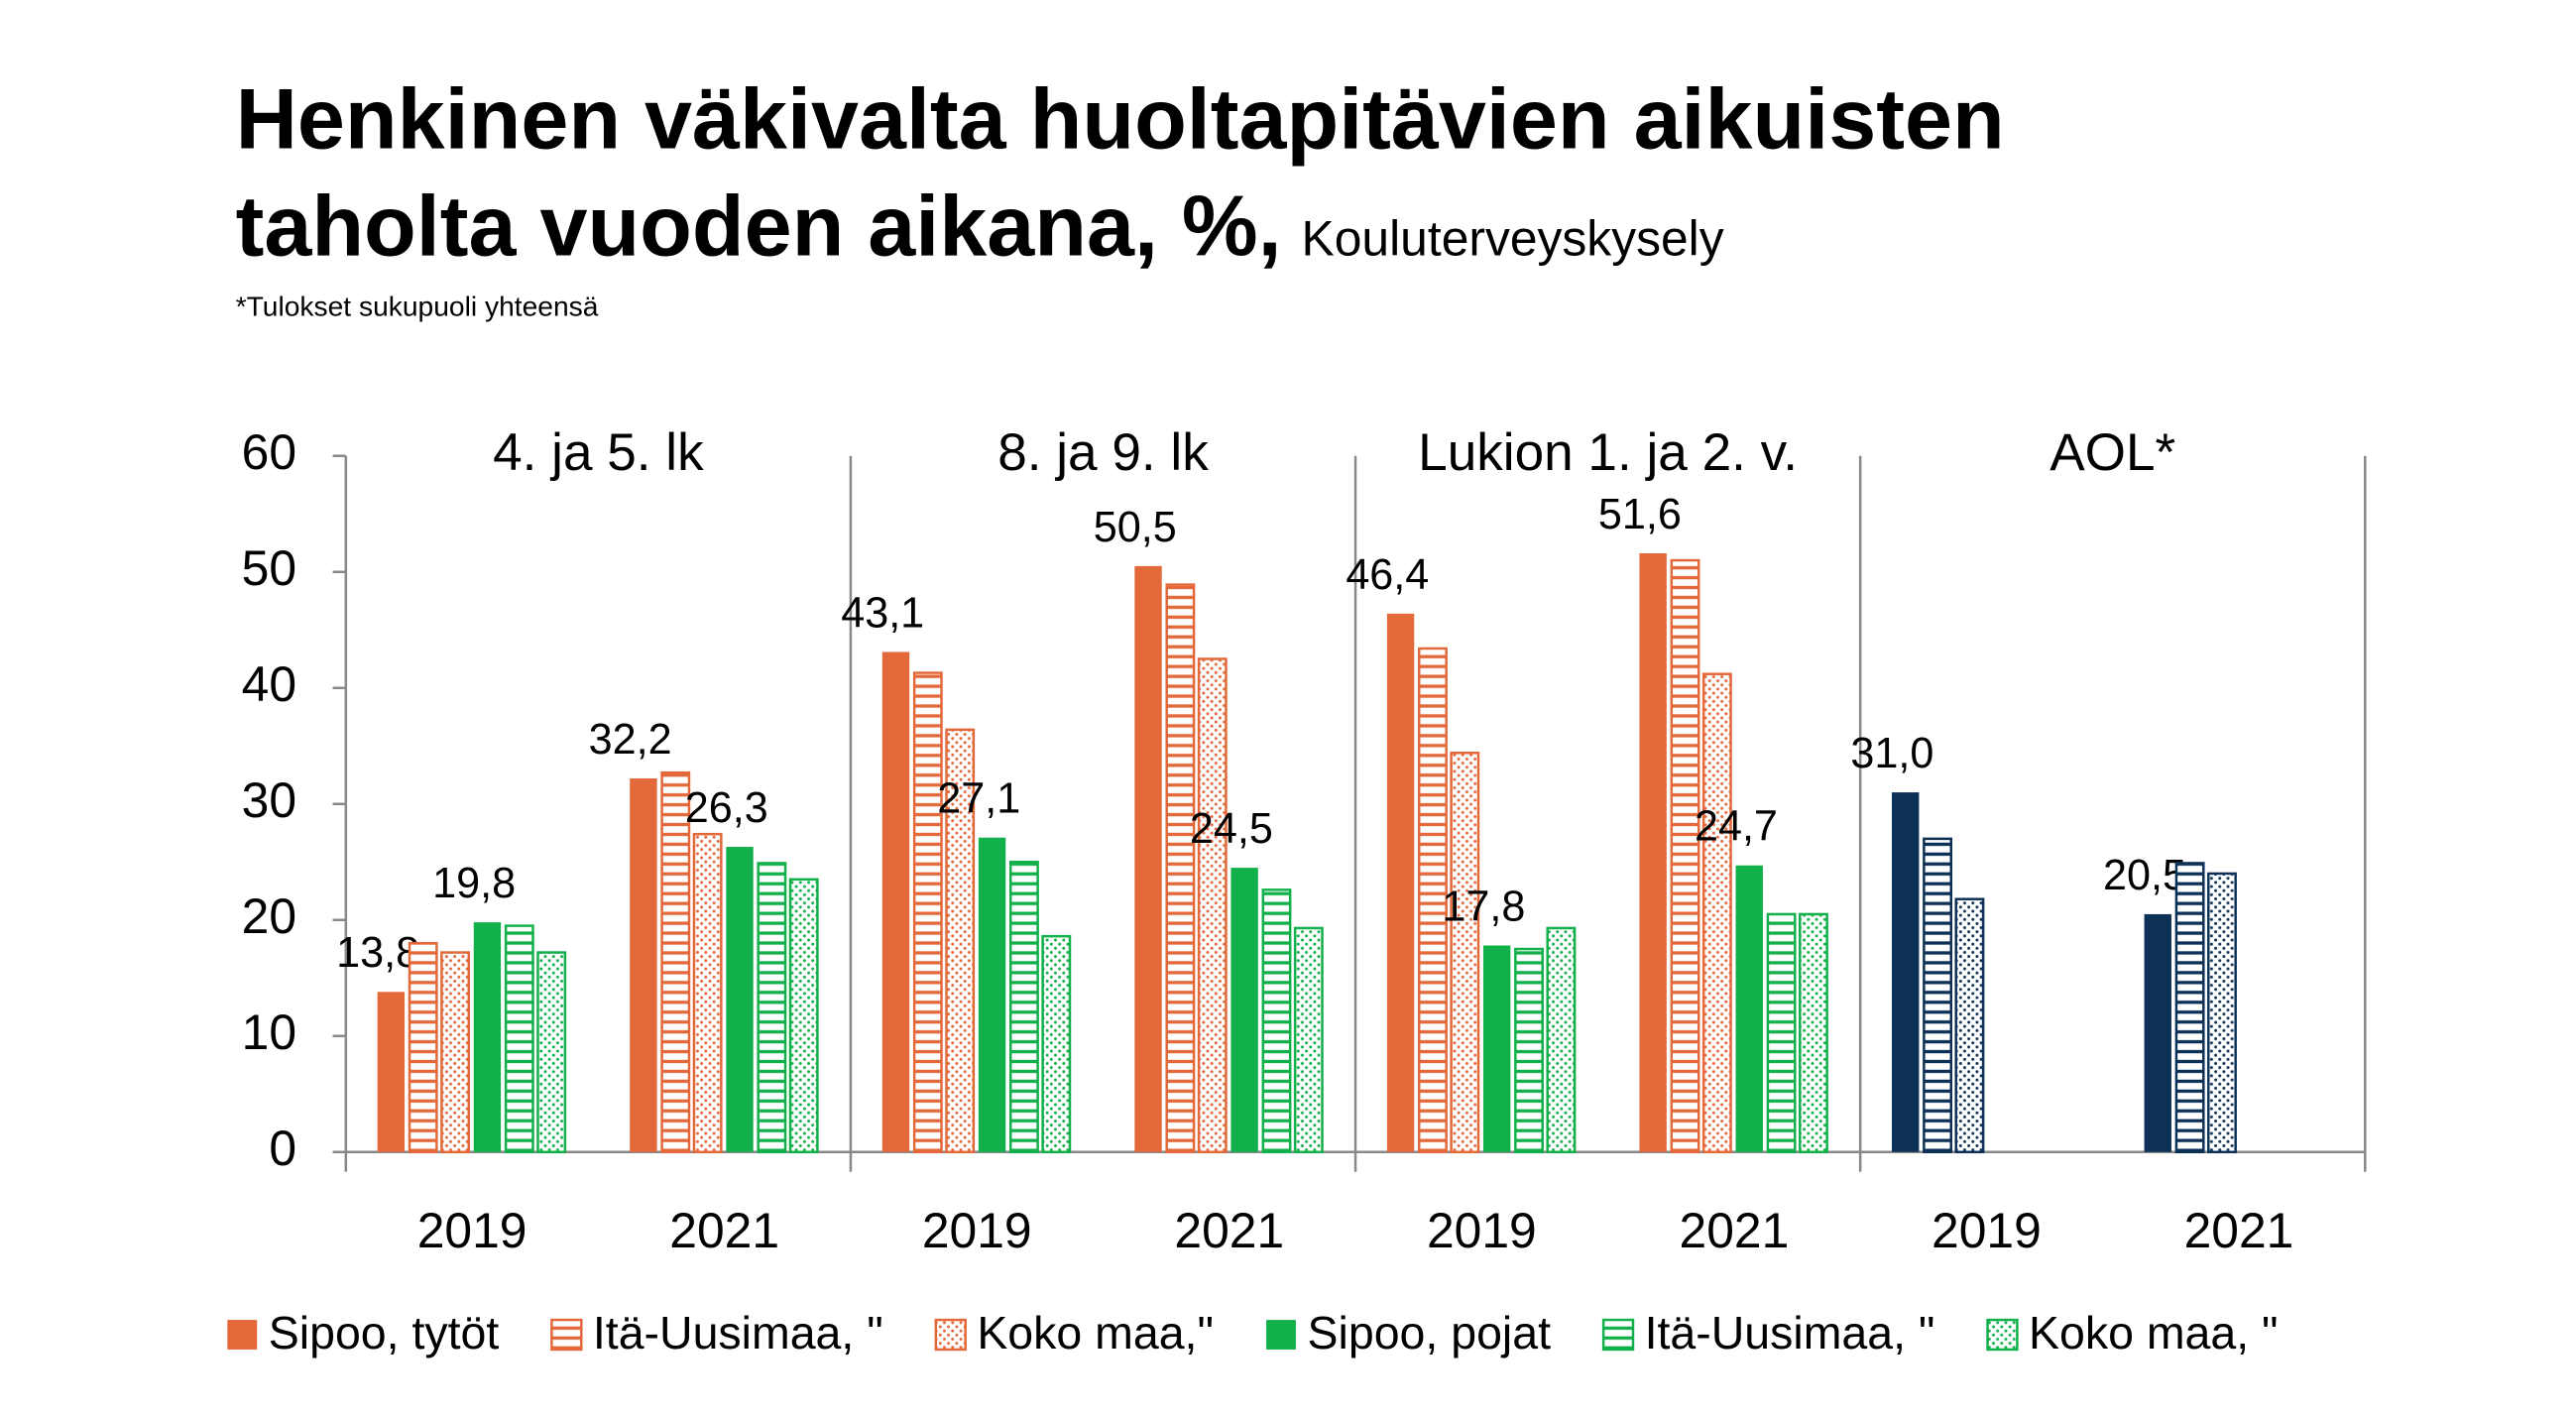 The image size is (2576, 1417). I want to click on y-tick-label: 60, so click(269, 452).